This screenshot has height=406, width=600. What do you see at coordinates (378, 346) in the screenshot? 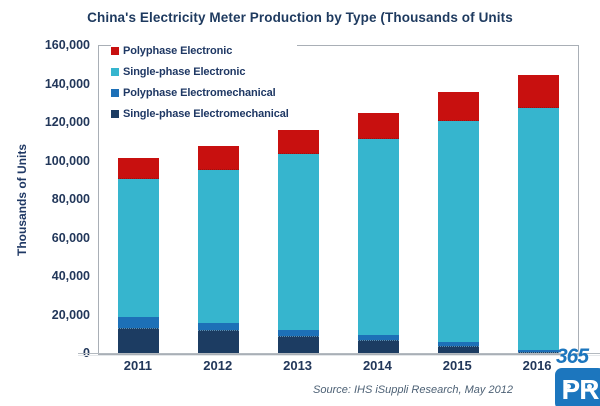
I see `bar-segment-single-phase-electromechanical-2014` at bounding box center [378, 346].